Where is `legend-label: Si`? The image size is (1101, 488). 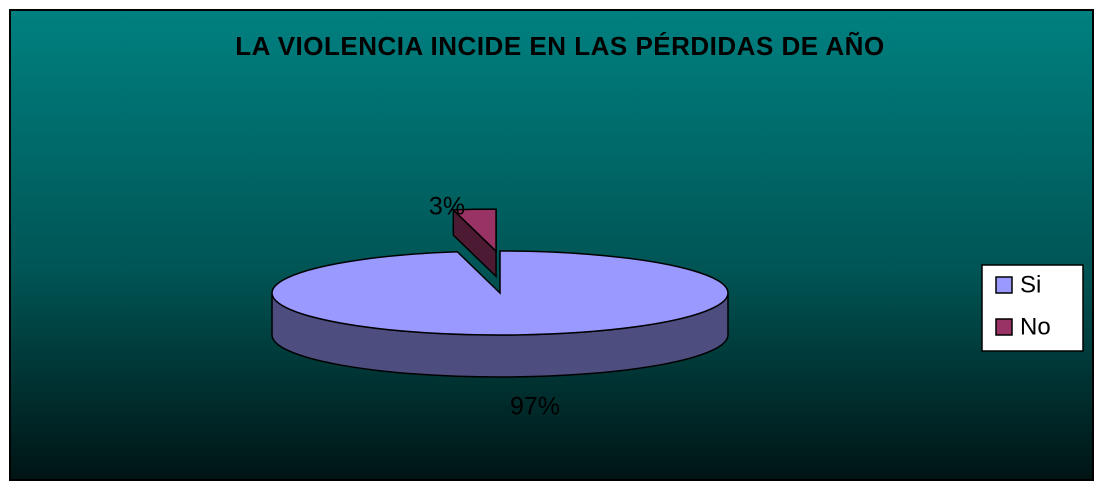 legend-label: Si is located at coordinates (1030, 284).